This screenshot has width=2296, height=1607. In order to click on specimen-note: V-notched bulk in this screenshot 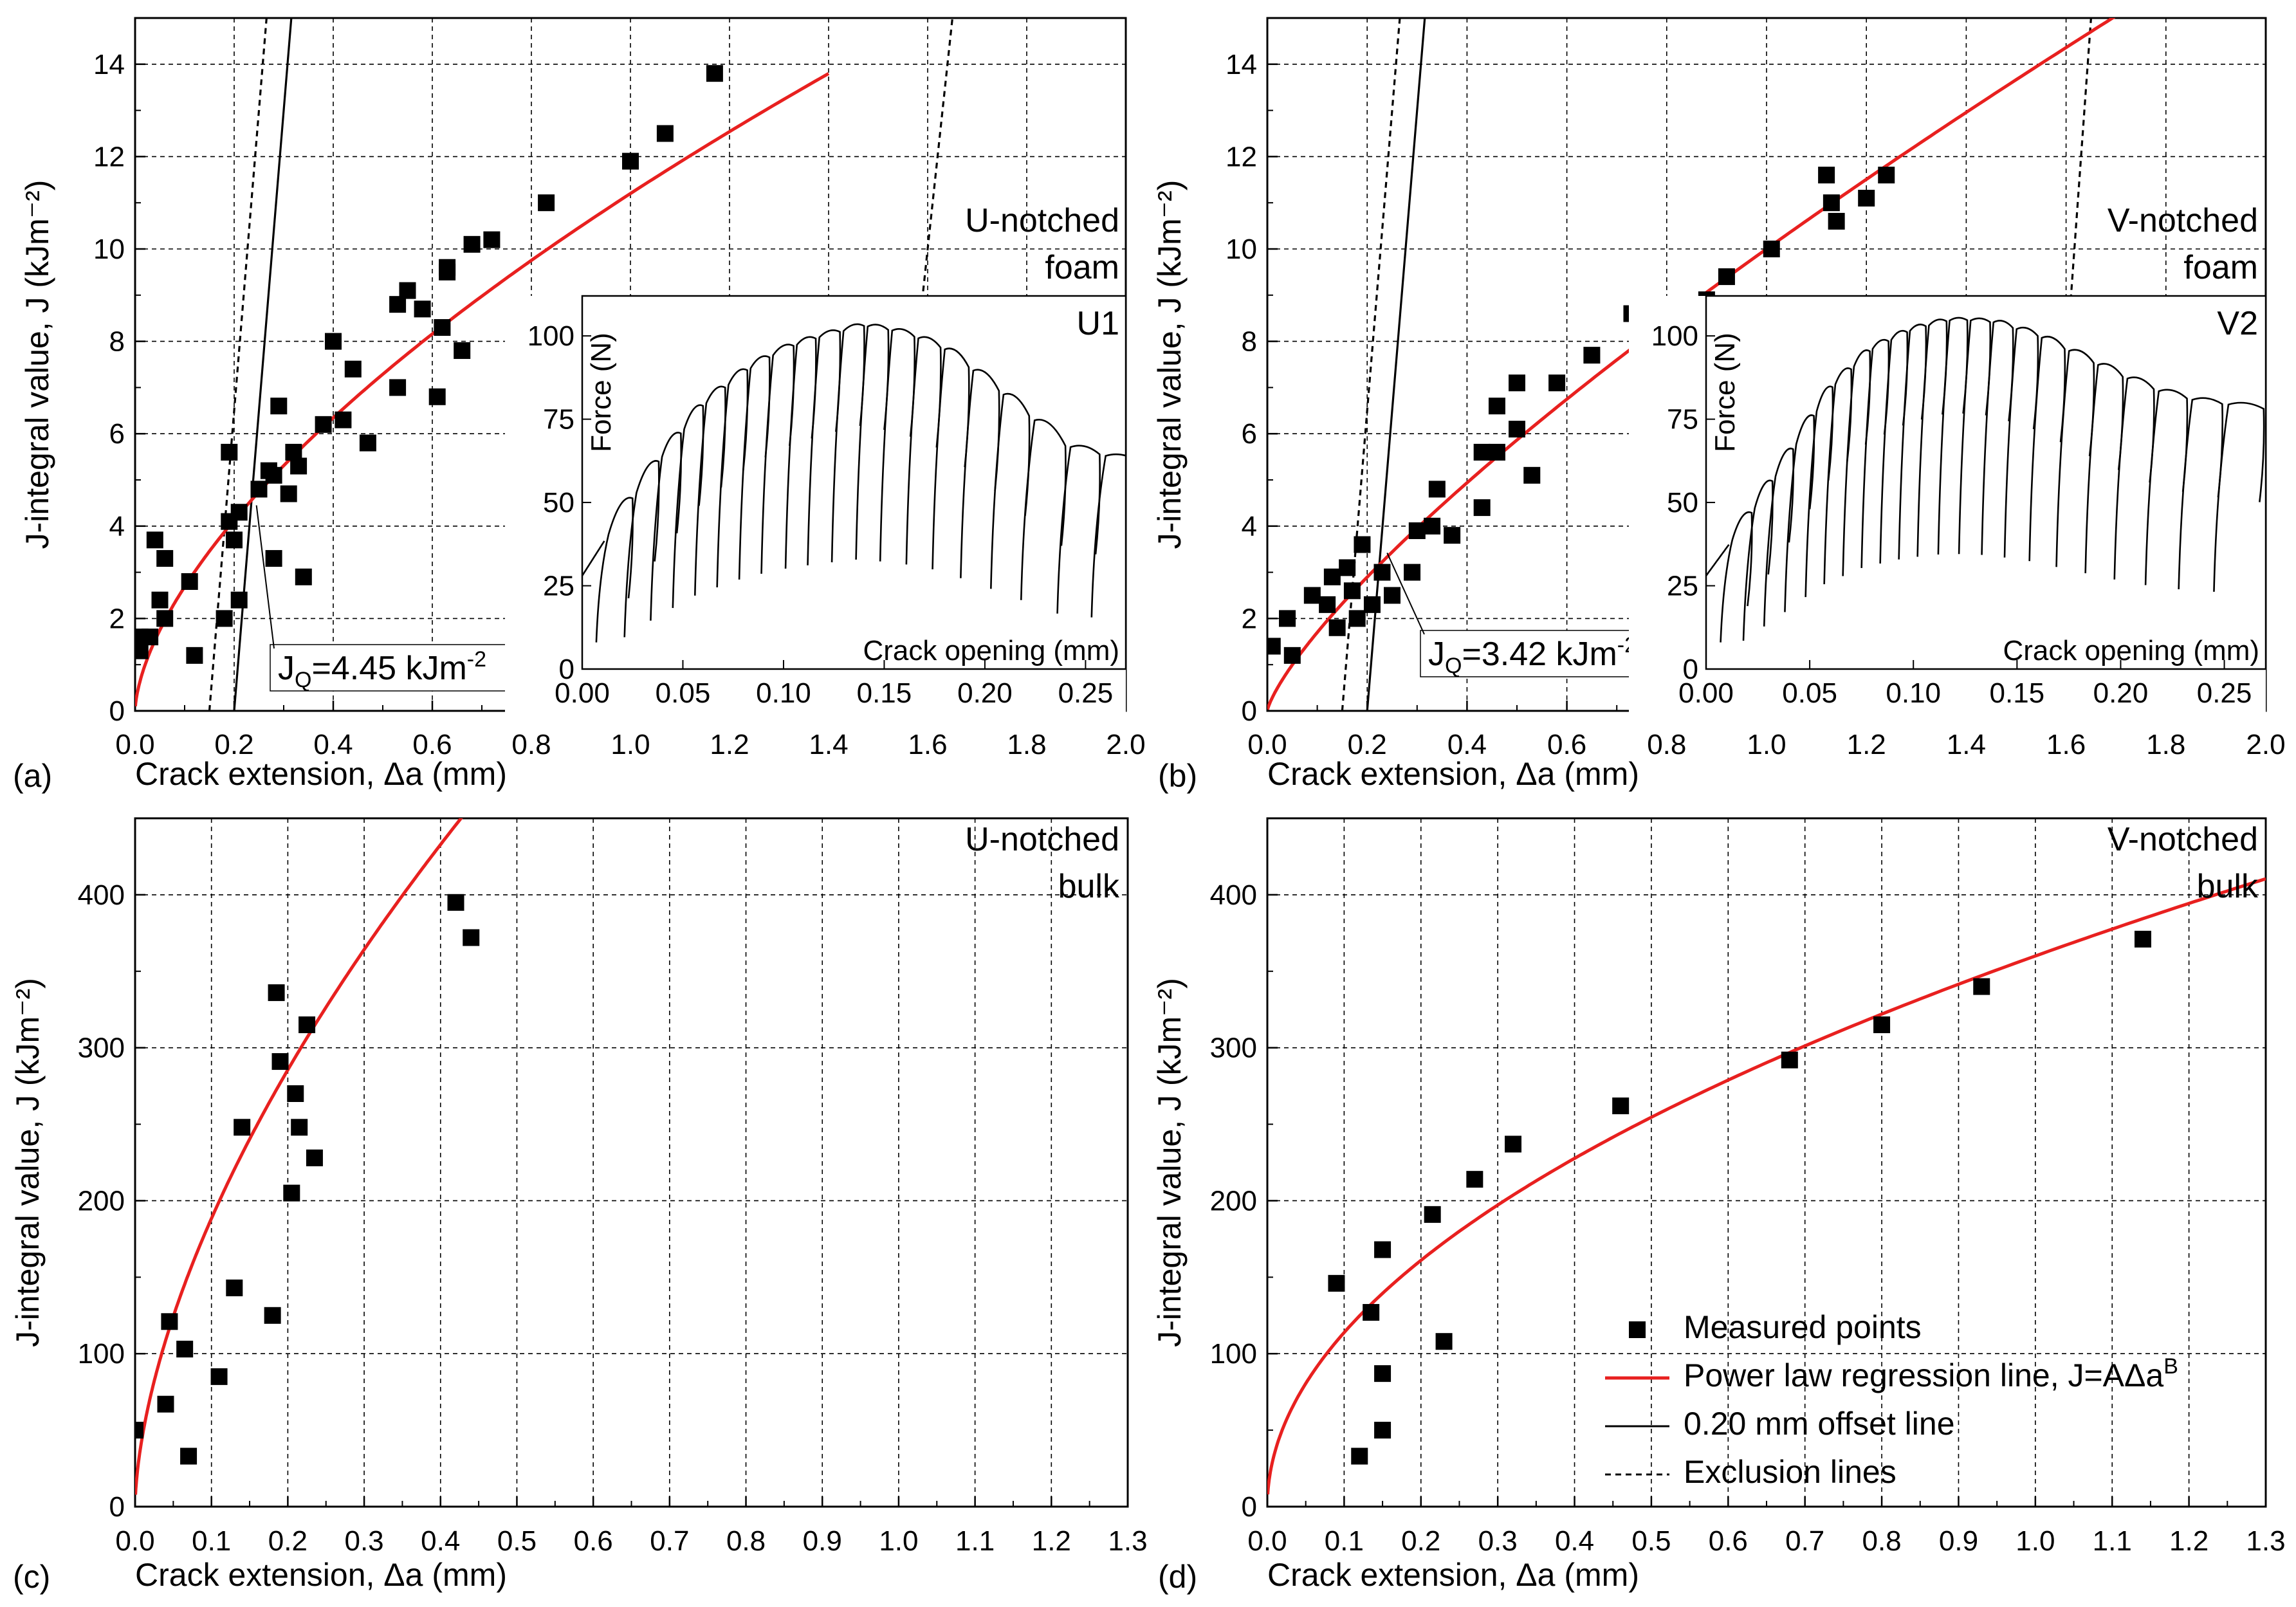, I will do `click(2183, 863)`.